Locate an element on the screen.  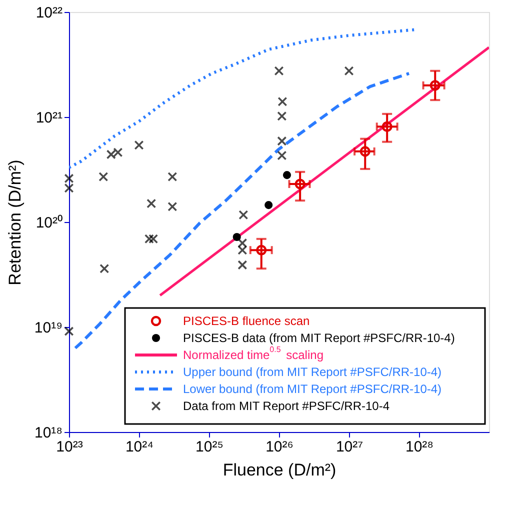
x-tick-label: 10²⁵ is located at coordinates (210, 447).